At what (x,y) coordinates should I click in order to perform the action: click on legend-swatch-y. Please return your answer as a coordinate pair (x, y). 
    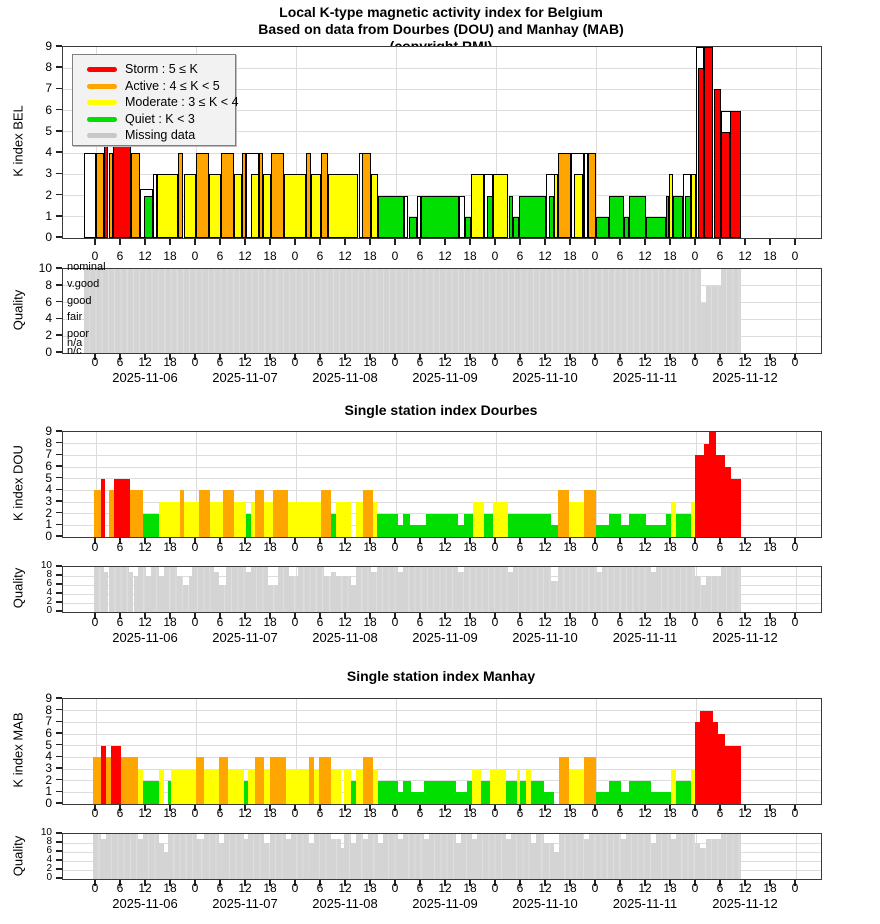
    Looking at the image, I should click on (102, 102).